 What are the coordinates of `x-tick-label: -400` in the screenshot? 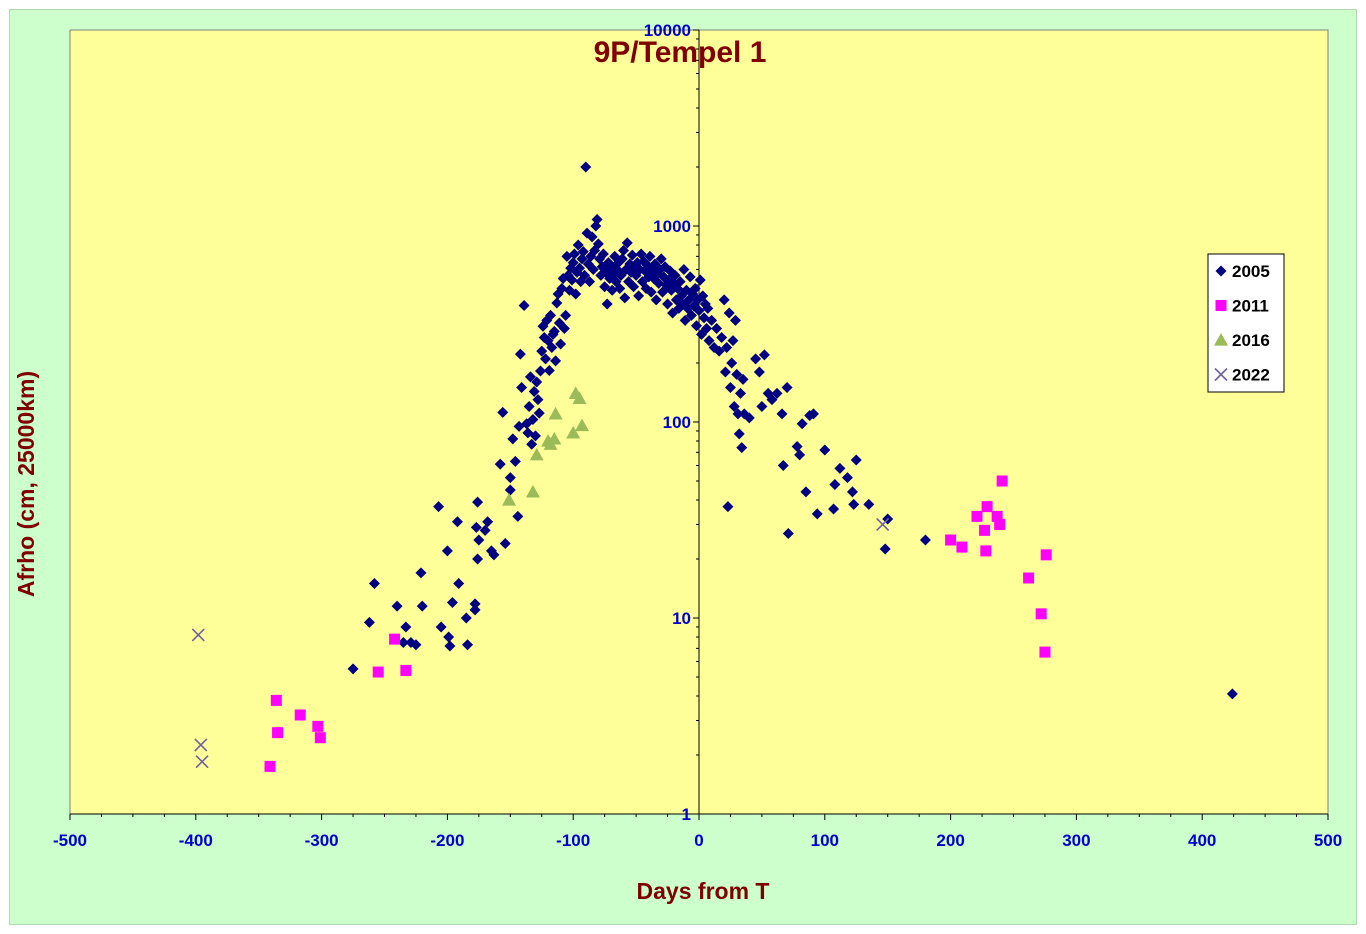 It's located at (196, 840).